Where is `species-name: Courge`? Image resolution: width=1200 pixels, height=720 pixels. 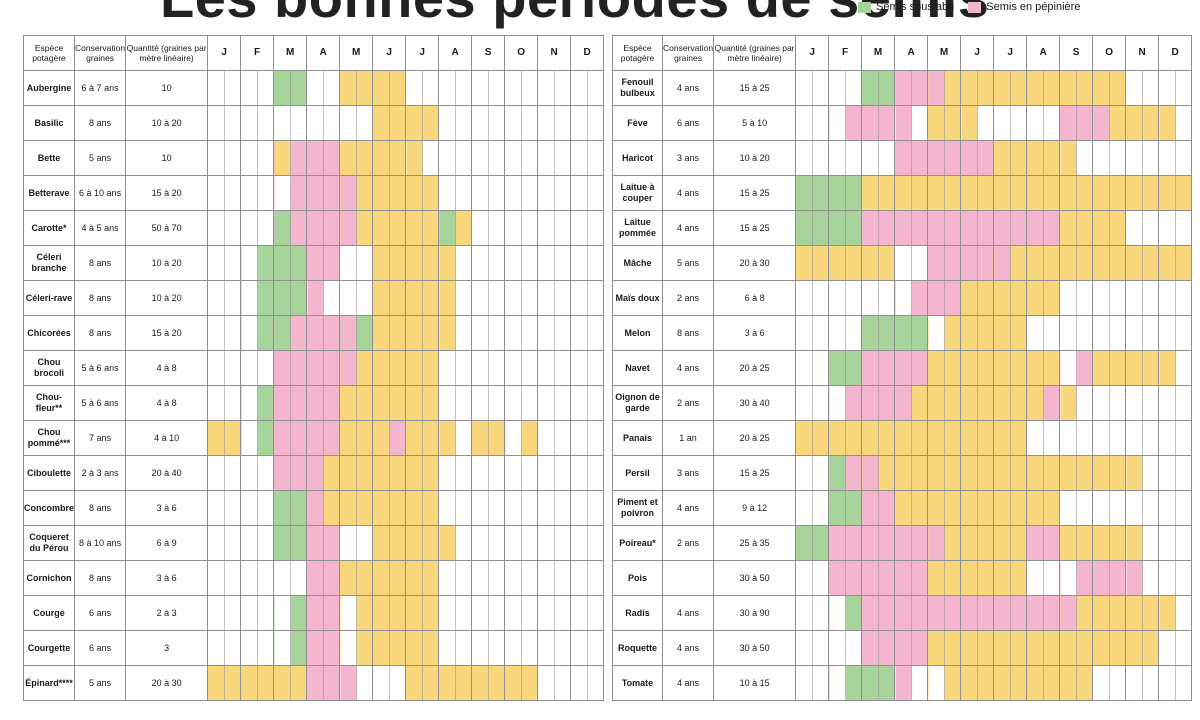 species-name: Courge is located at coordinates (49, 613).